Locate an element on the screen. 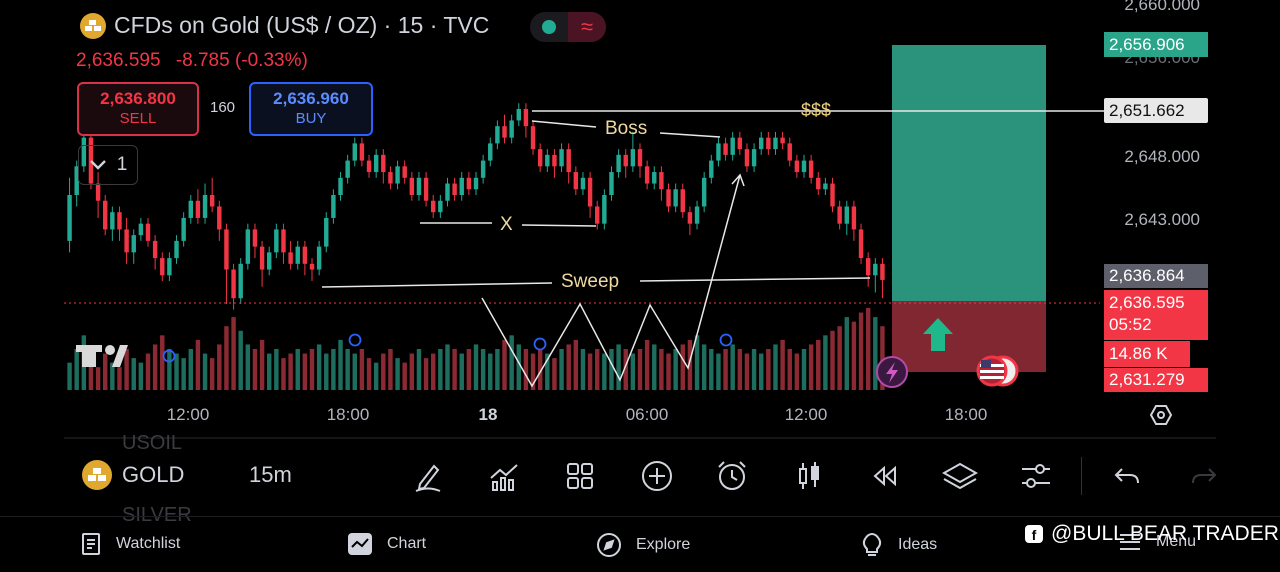 Image resolution: width=1280 pixels, height=572 pixels. undo-icon is located at coordinates (1127, 476).